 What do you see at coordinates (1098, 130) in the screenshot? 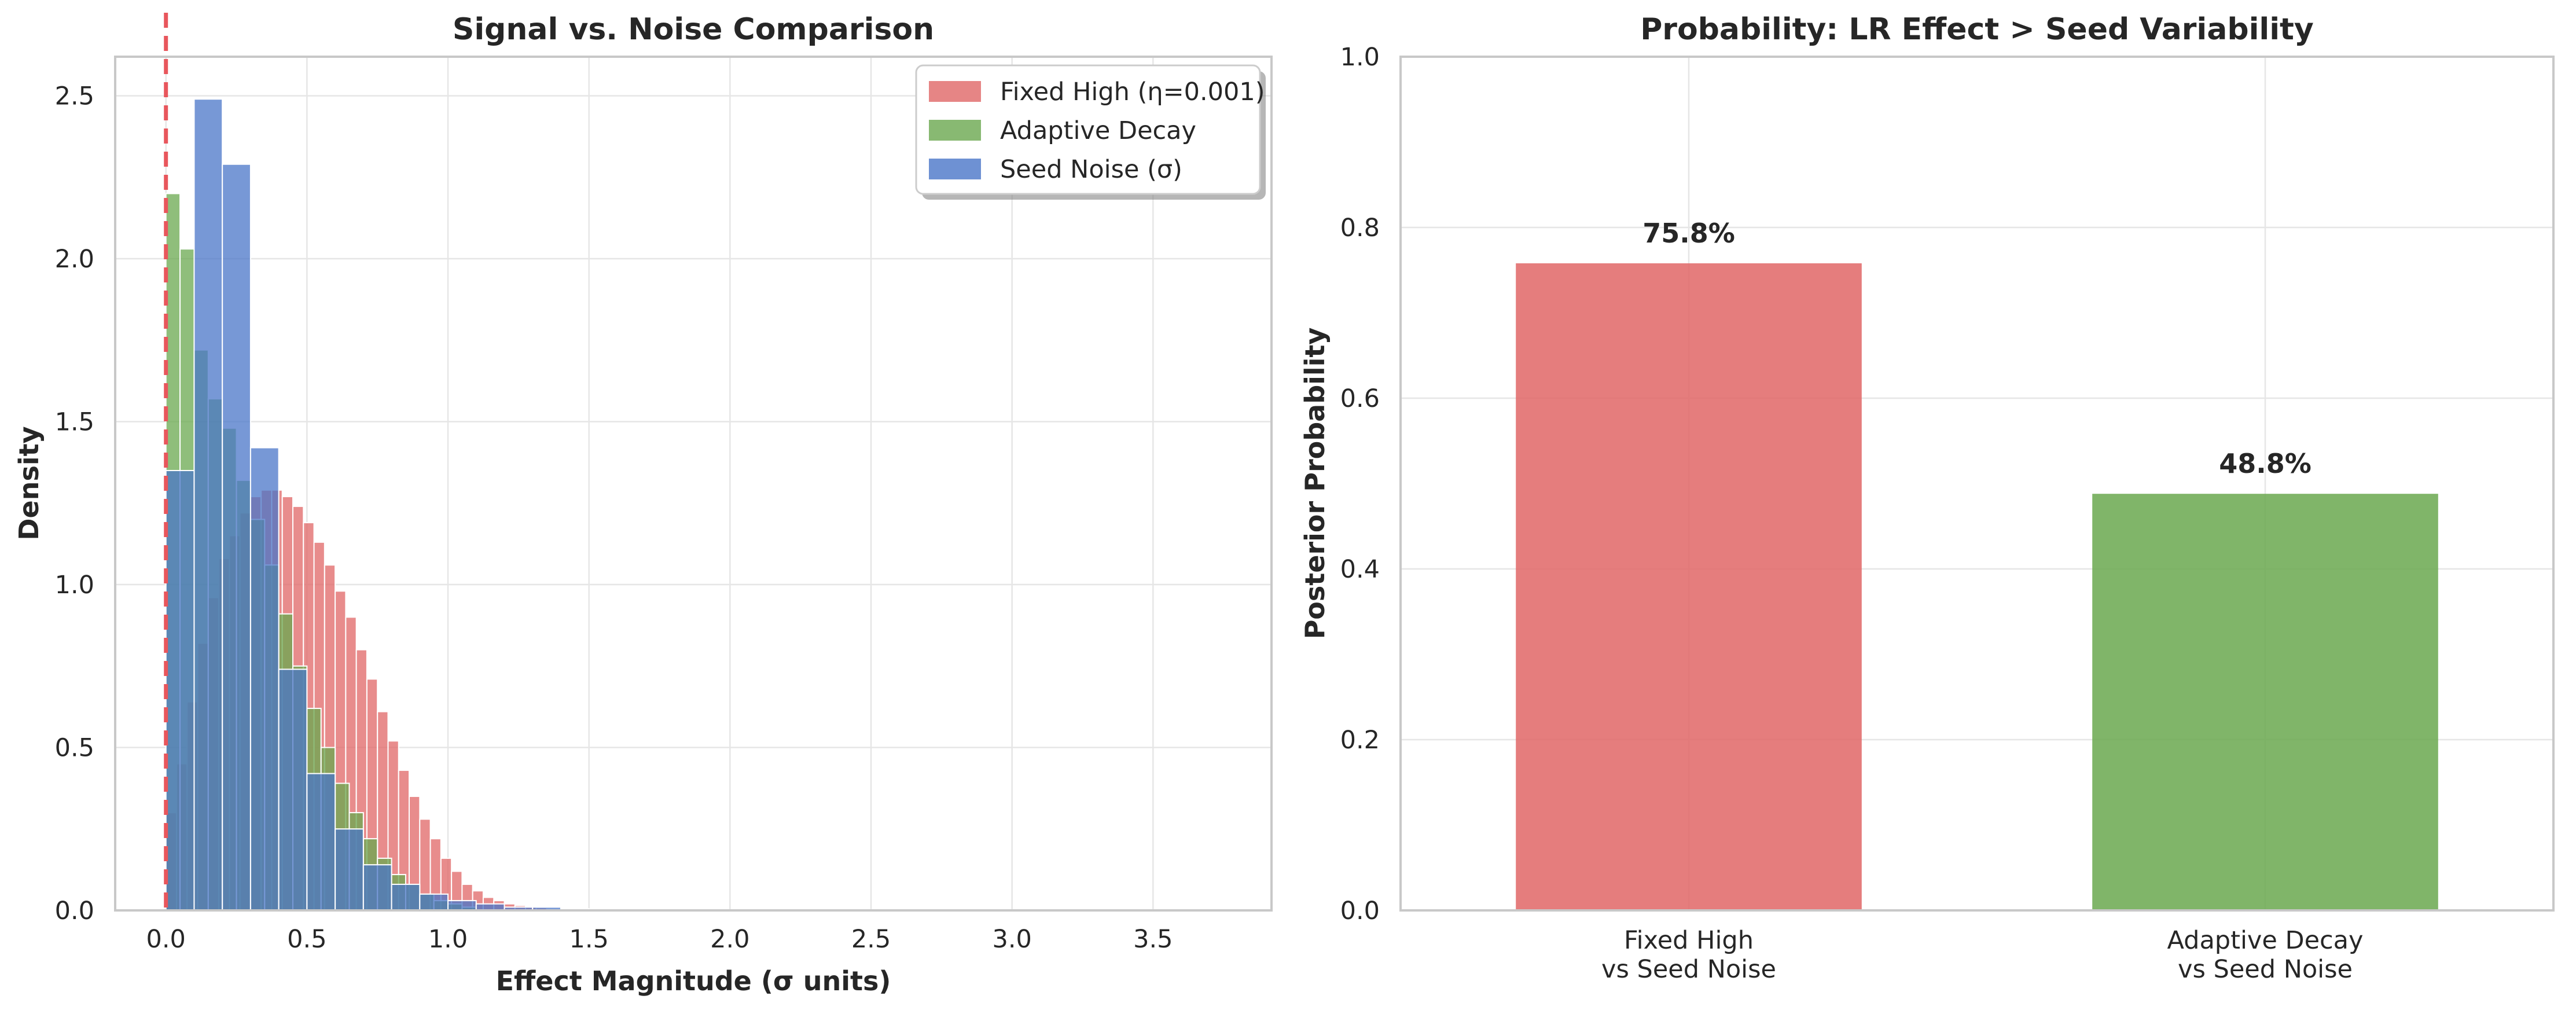
I see `legend-label-adaptive-decay: Adaptive Decay` at bounding box center [1098, 130].